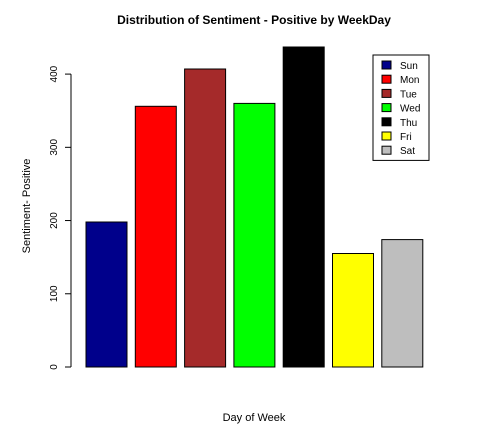 The height and width of the screenshot is (444, 485). Describe the element at coordinates (408, 94) in the screenshot. I see `legend-label-tue: Tue` at that location.